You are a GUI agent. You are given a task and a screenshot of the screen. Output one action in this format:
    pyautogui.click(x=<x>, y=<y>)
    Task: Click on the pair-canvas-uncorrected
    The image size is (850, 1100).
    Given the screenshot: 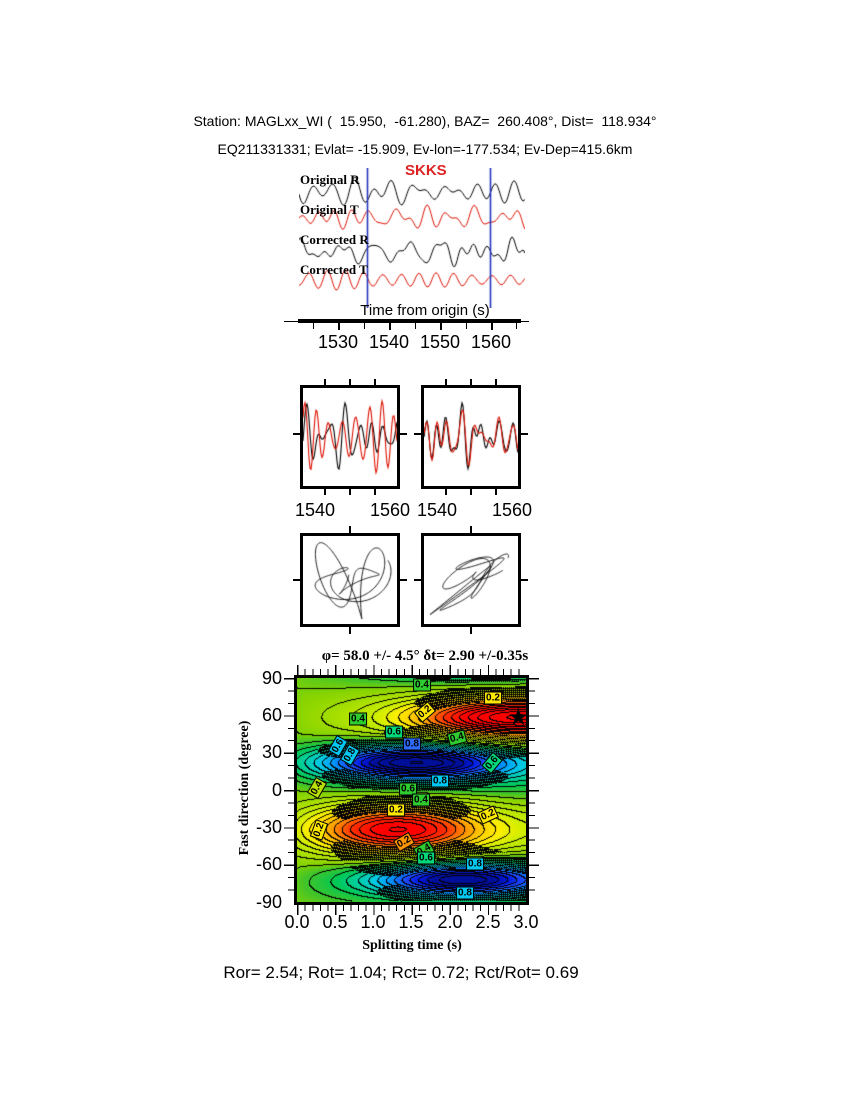 What is the action you would take?
    pyautogui.click(x=350, y=437)
    